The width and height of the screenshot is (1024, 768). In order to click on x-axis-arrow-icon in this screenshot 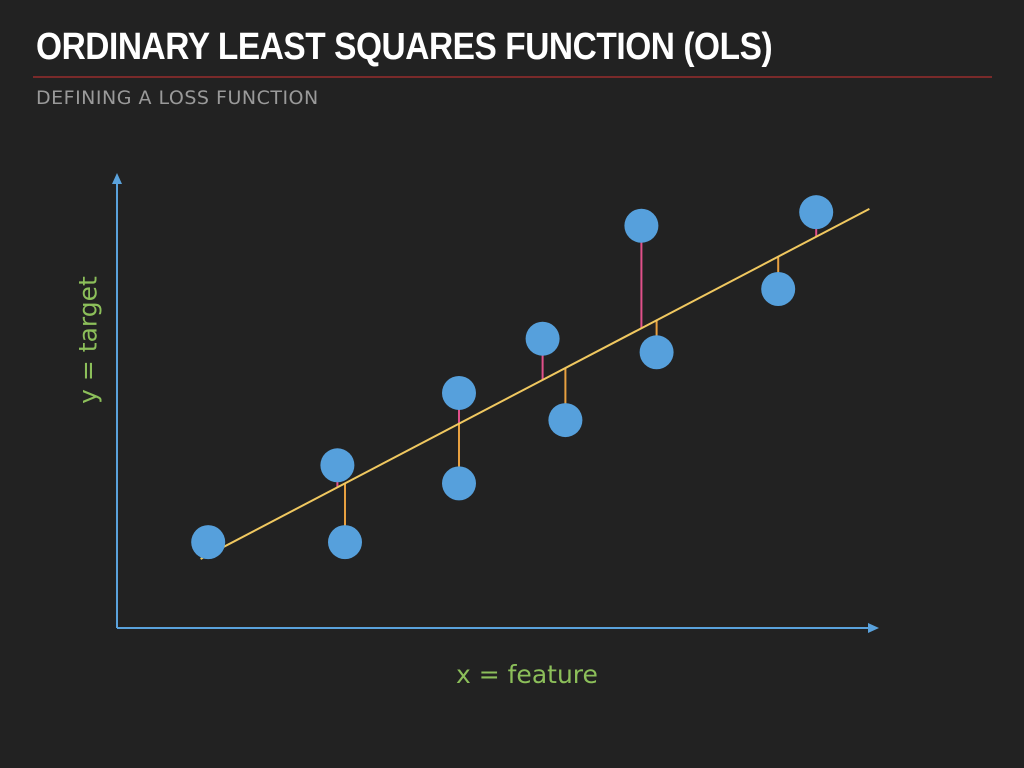, I will do `click(873, 628)`.